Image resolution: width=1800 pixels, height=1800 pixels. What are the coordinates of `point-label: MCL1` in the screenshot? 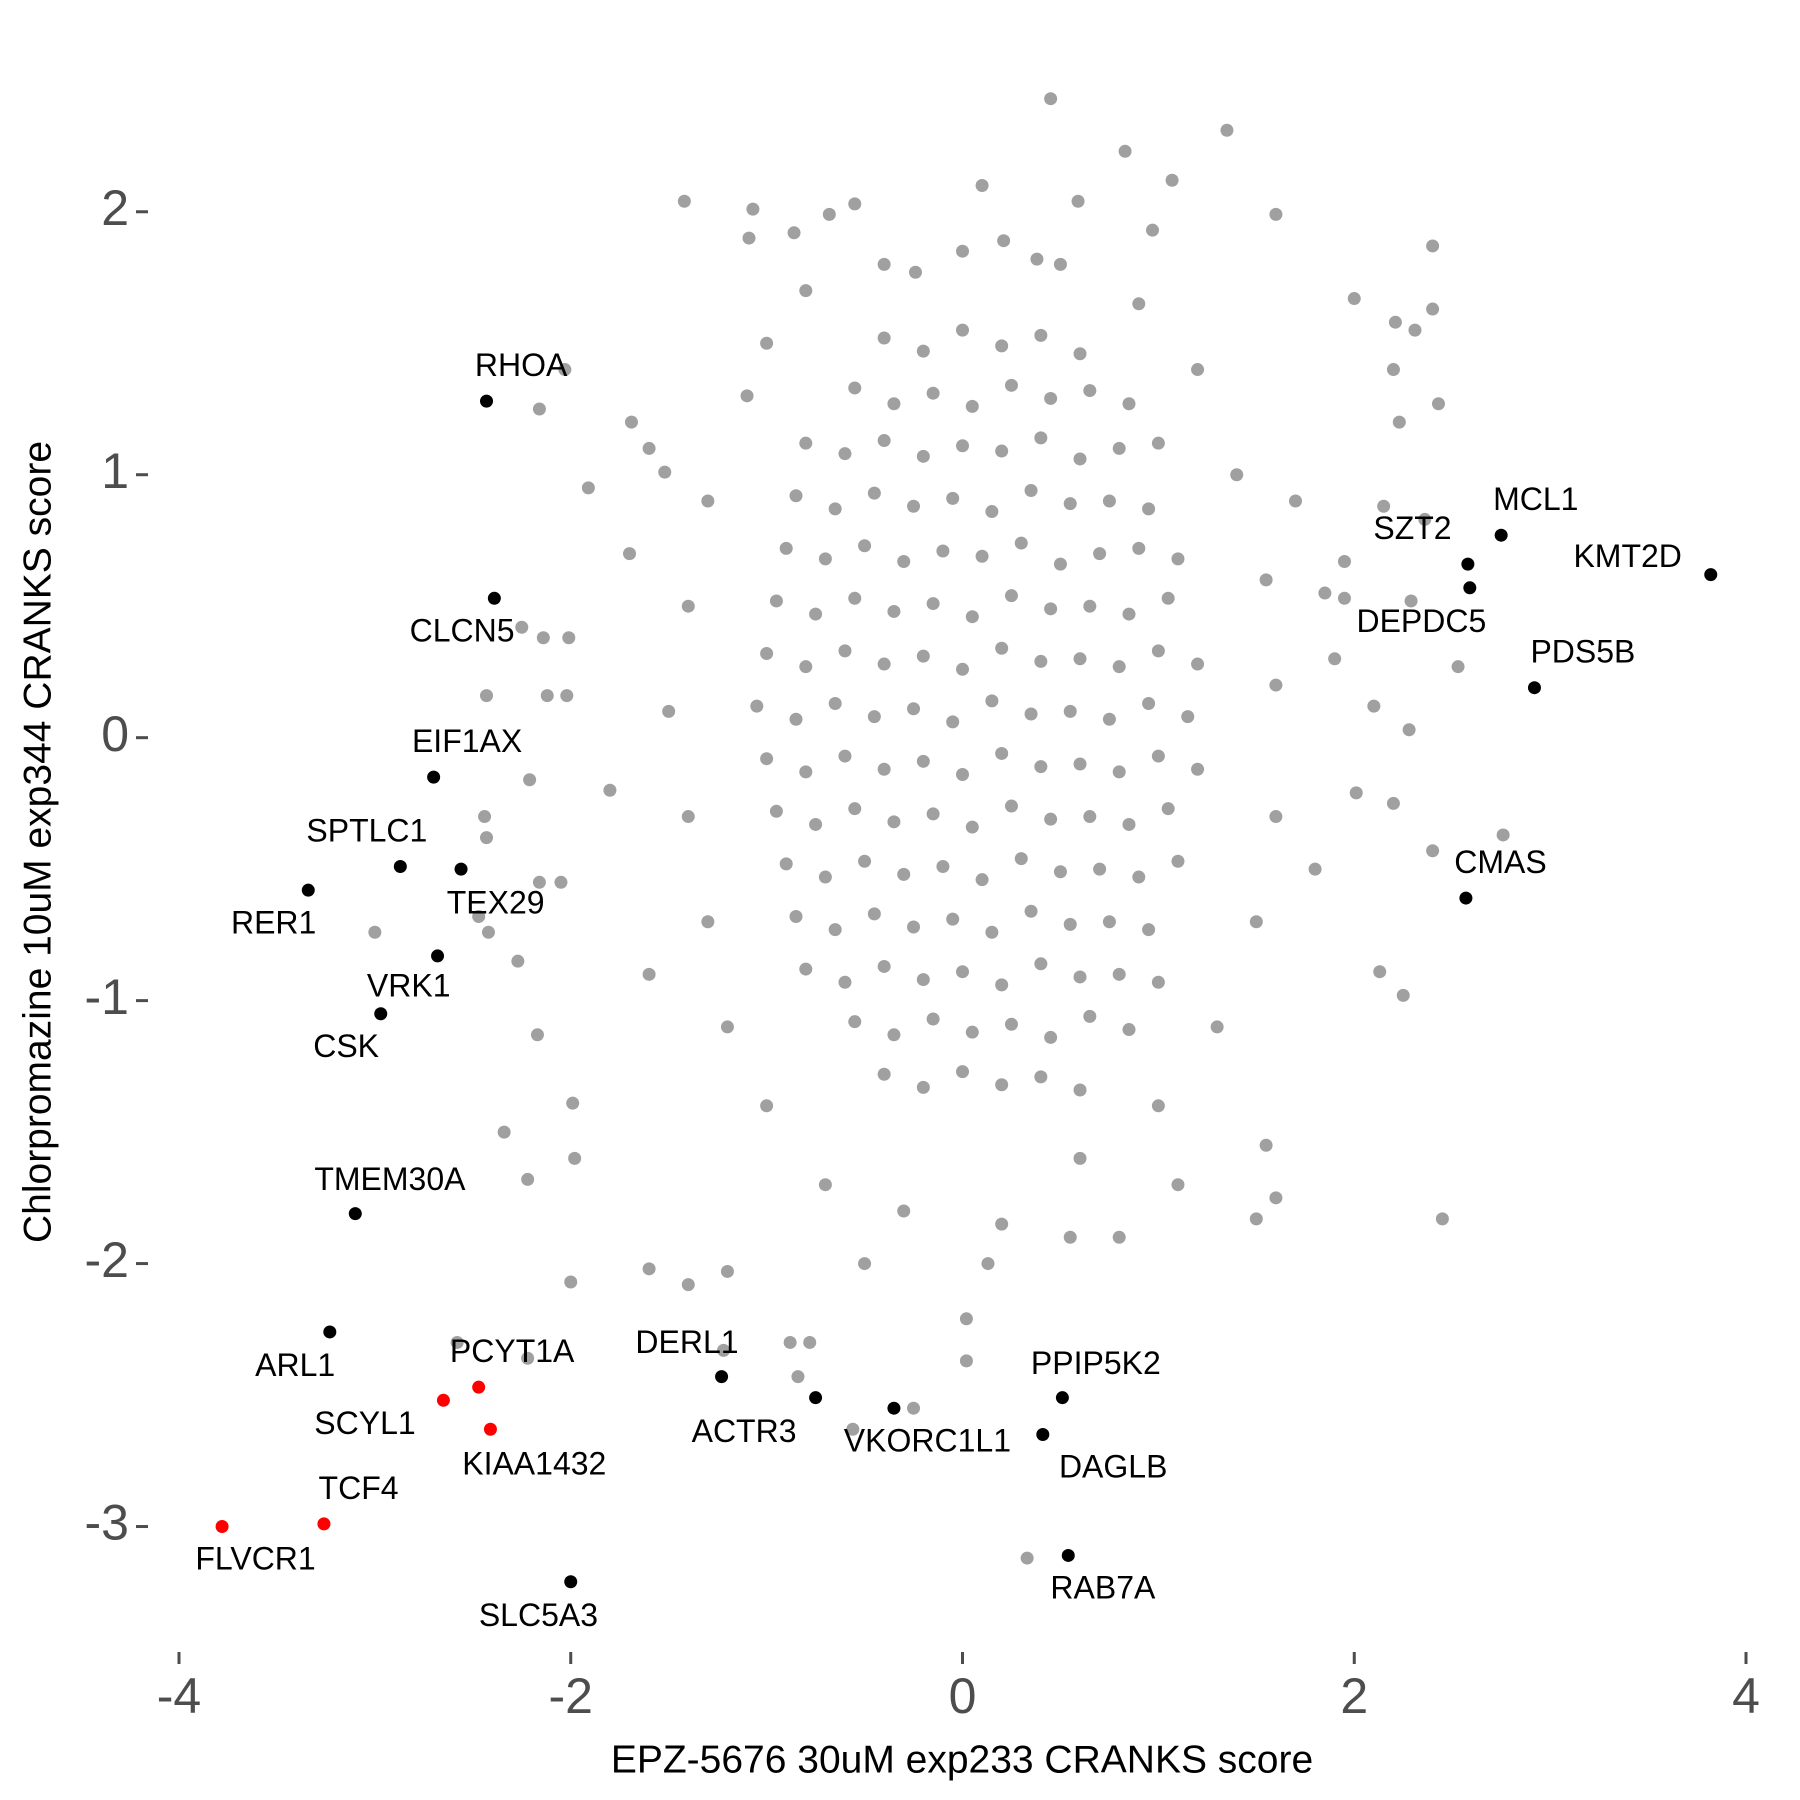 It's located at (1535, 499).